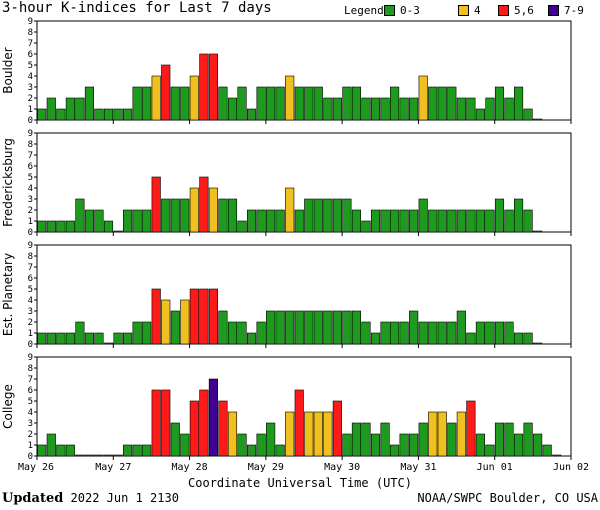 The image size is (600, 510). What do you see at coordinates (342, 467) in the screenshot?
I see `x-tick-label: May 30` at bounding box center [342, 467].